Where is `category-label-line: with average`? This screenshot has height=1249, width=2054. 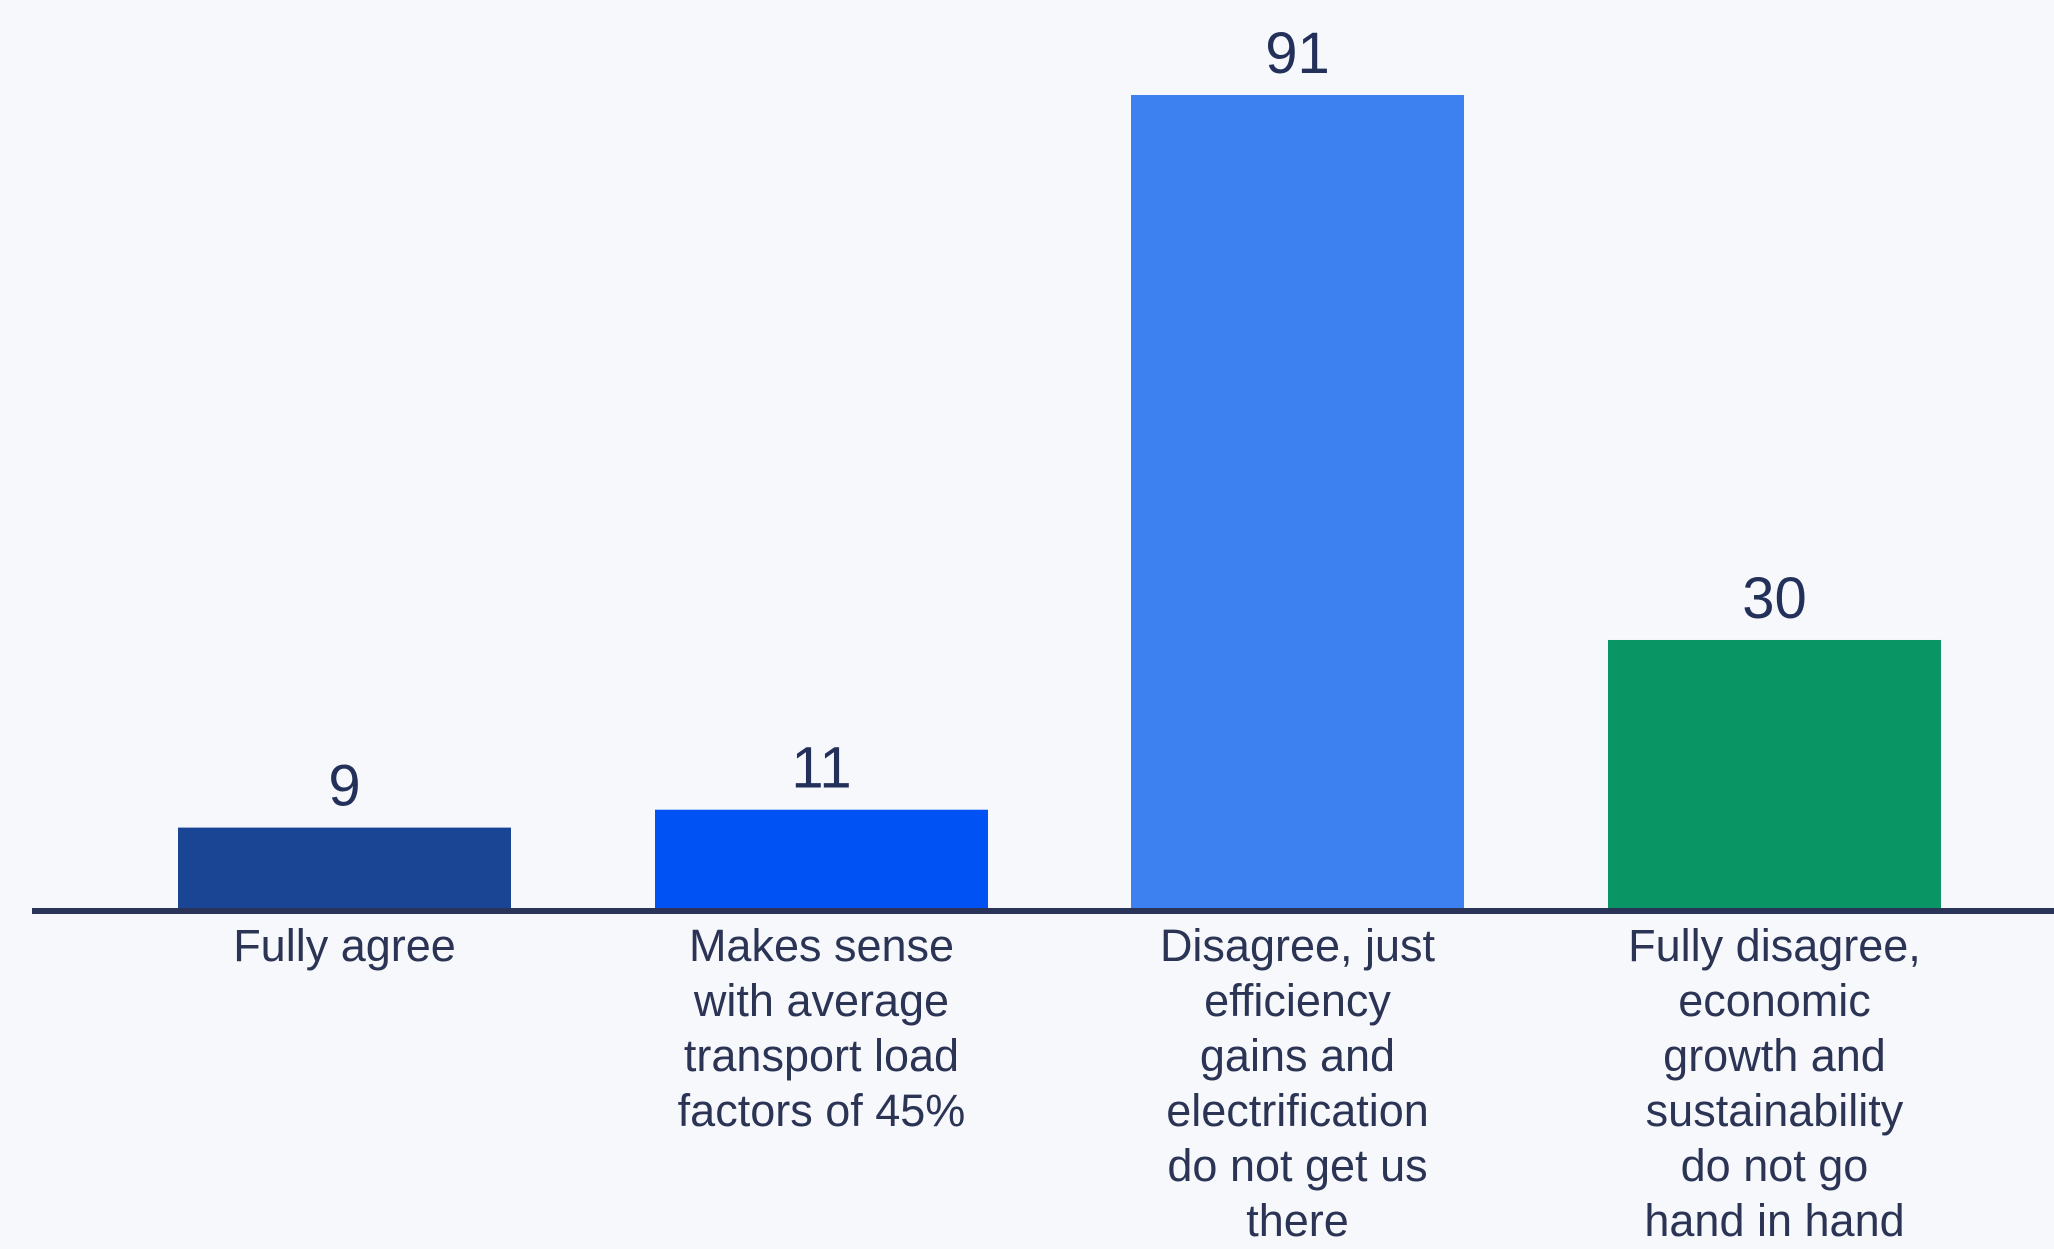 category-label-line: with average is located at coordinates (821, 1000).